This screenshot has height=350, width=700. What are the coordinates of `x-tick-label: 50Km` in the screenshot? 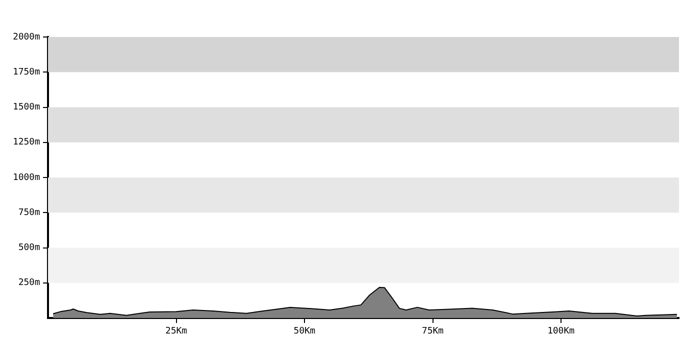 It's located at (305, 331).